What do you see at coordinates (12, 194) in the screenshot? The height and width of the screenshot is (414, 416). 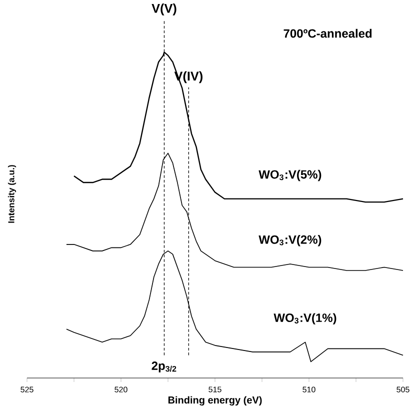 I see `y-axis-title: Intensity (a.u.)` at bounding box center [12, 194].